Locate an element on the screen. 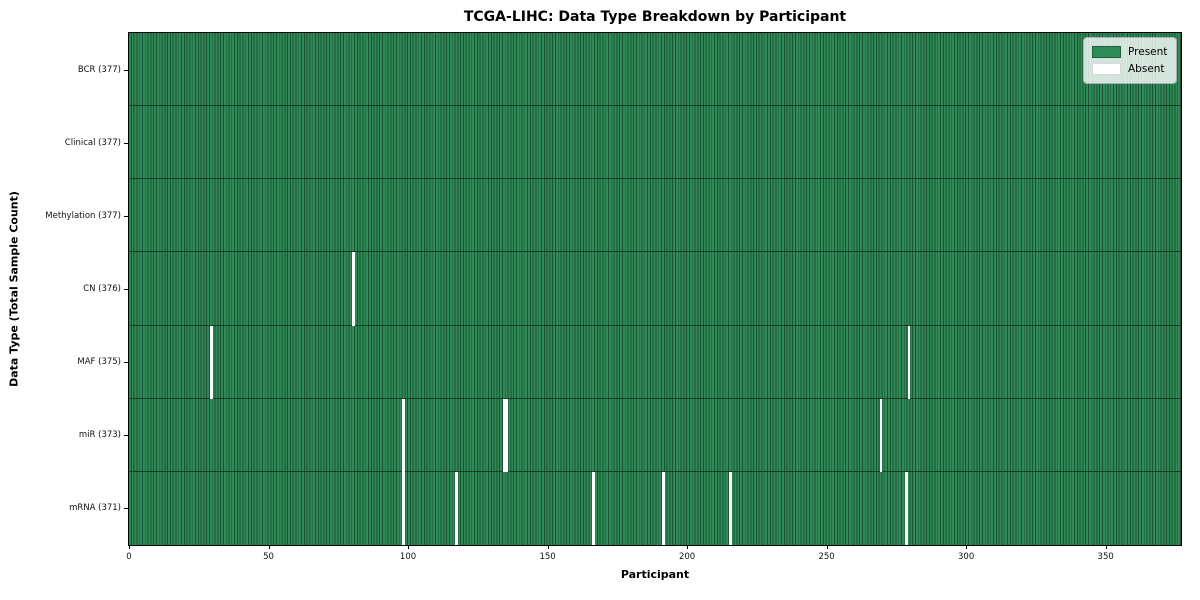 The image size is (1200, 600). legend-item-absent: Absent is located at coordinates (1129, 69).